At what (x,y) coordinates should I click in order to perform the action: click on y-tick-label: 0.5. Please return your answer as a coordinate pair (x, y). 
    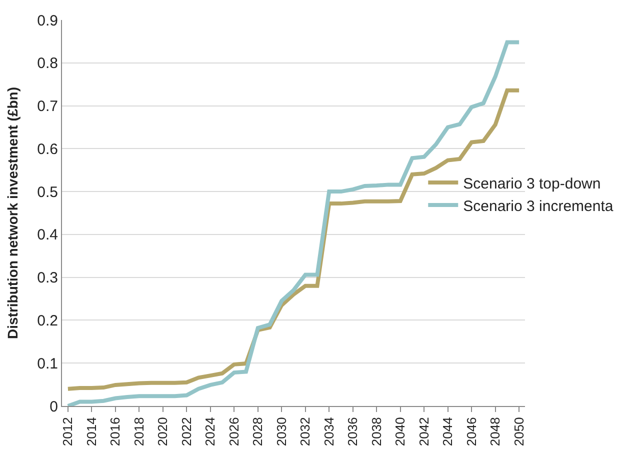
    Looking at the image, I should click on (47, 192).